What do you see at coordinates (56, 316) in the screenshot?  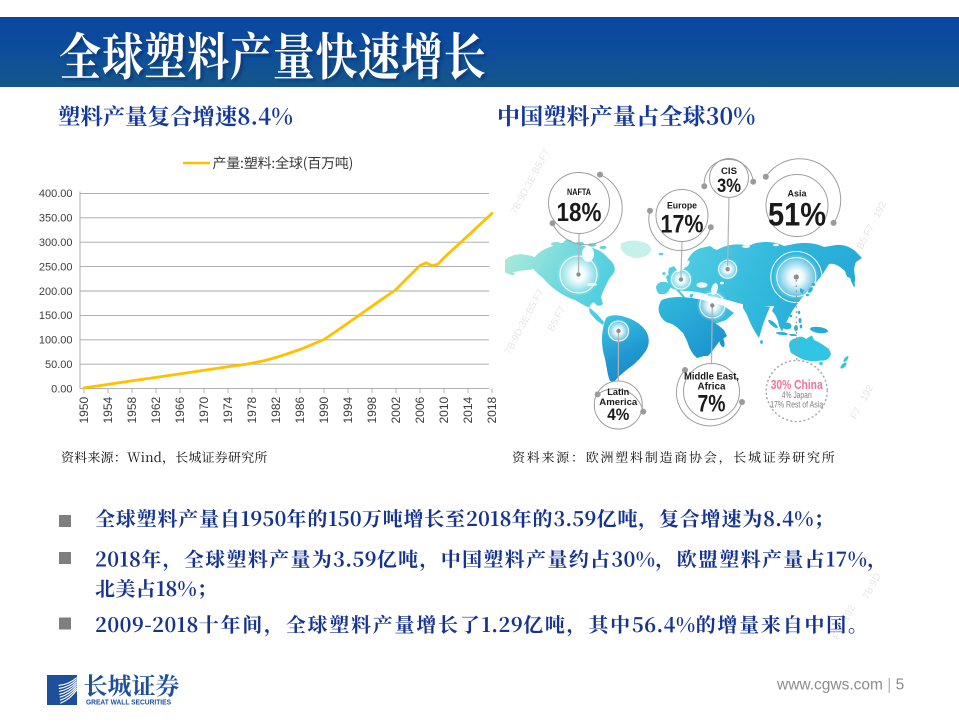 I see `svg-text: 150.00` at bounding box center [56, 316].